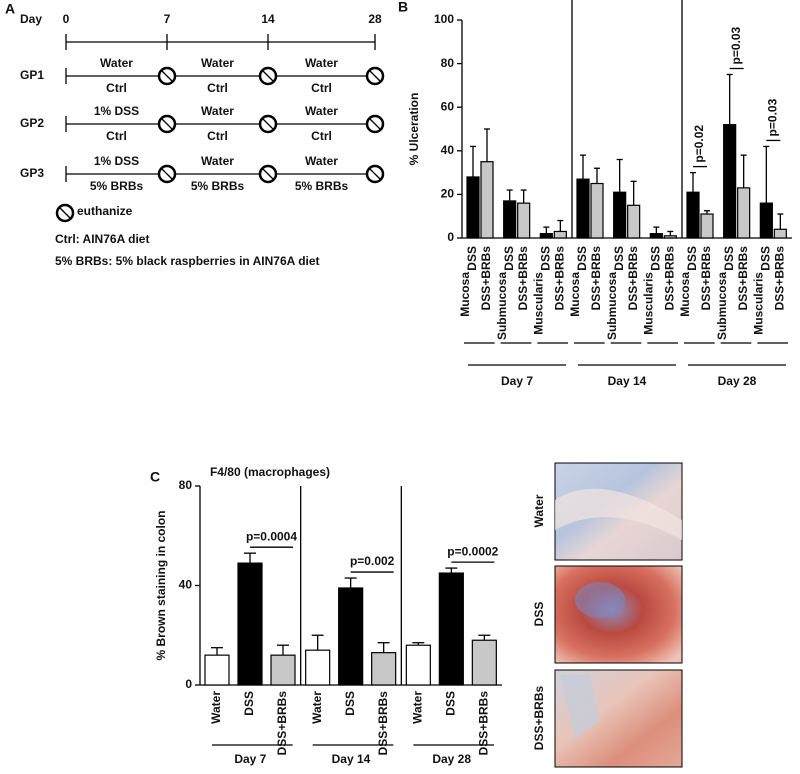 Image resolution: width=800 pixels, height=774 pixels. I want to click on day-tick-label: 0, so click(66, 19).